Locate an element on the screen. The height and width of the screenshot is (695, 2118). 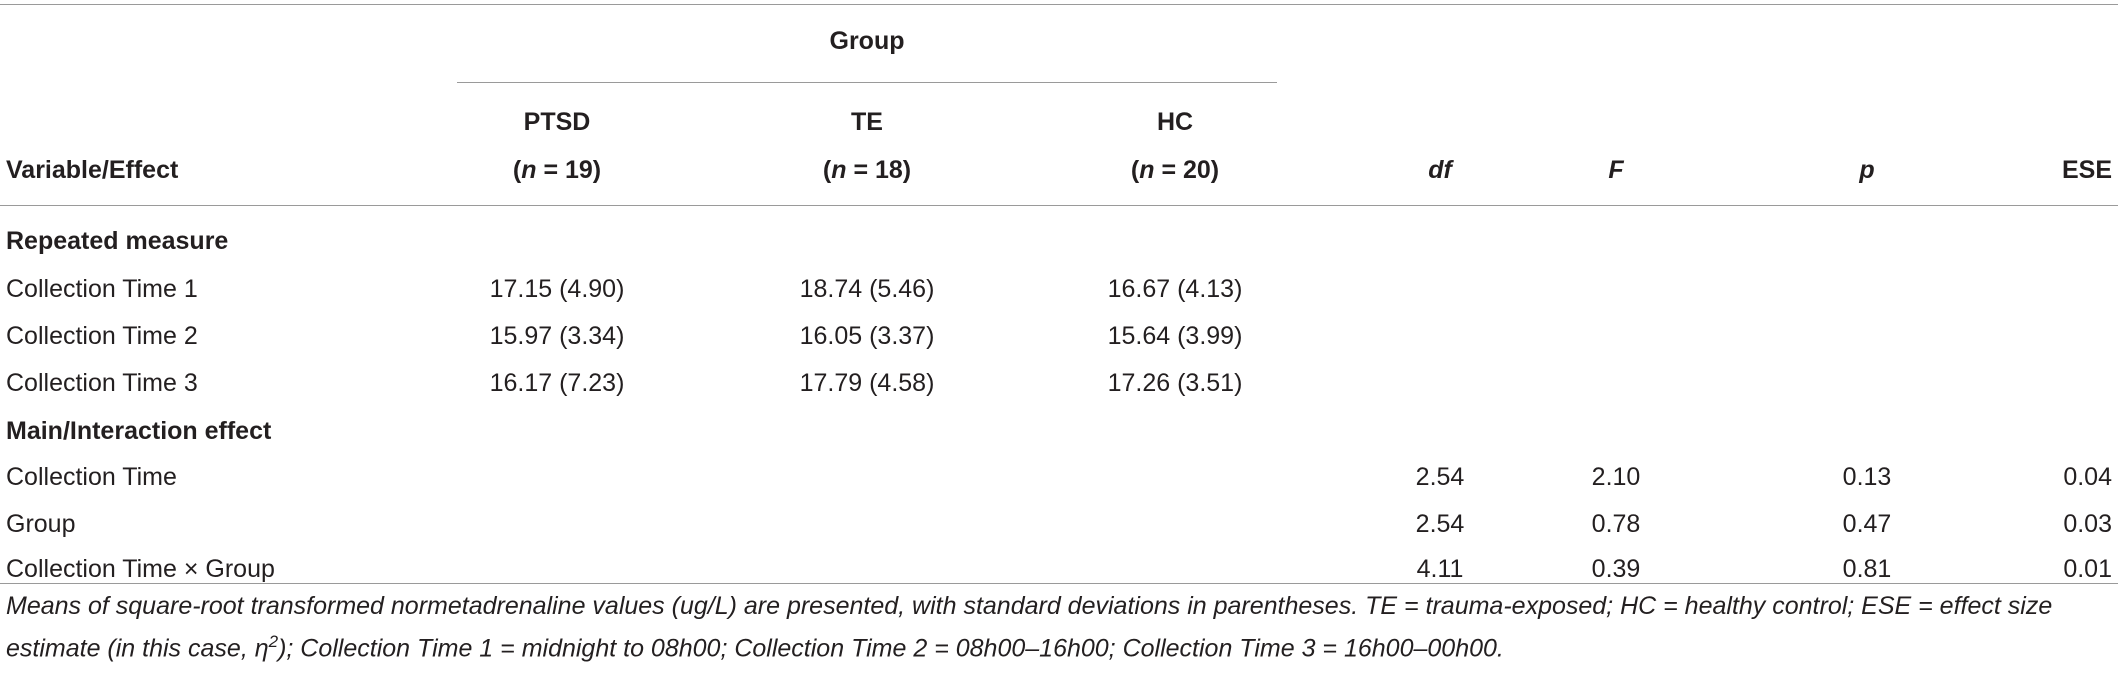
col-header-f: F is located at coordinates (1616, 170).